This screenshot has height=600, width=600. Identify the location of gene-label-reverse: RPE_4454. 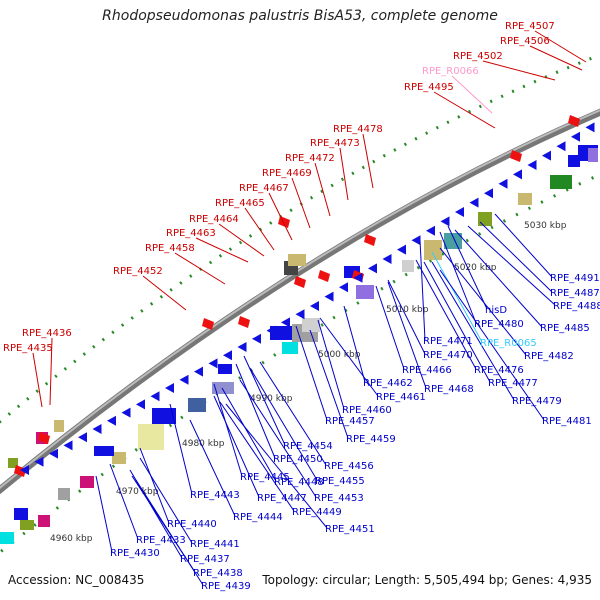
(308, 446).